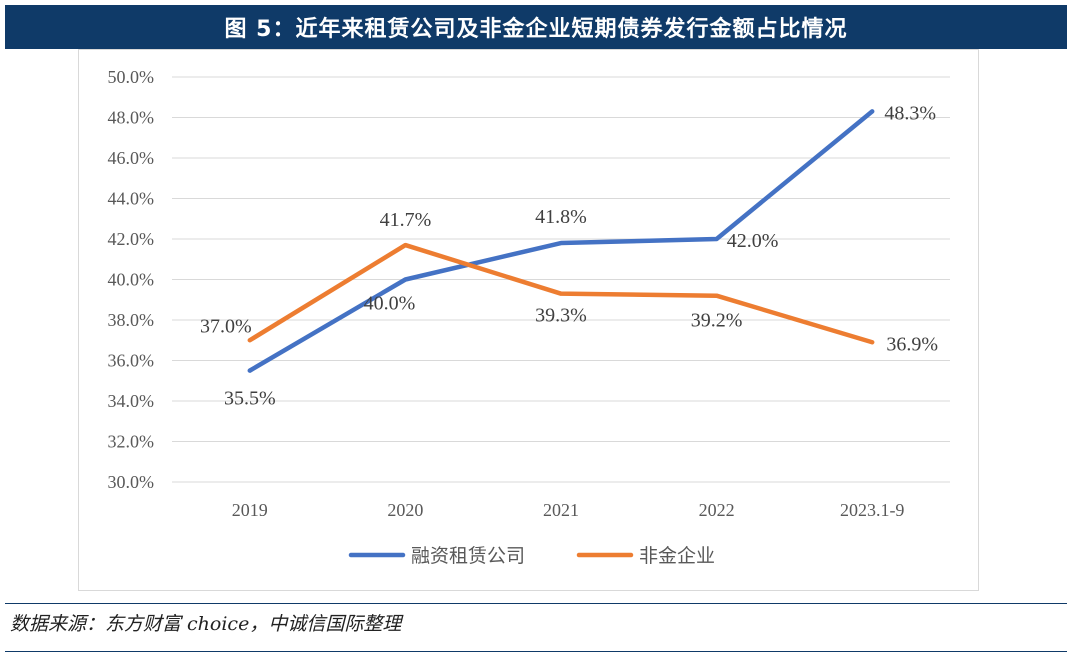 This screenshot has height=660, width=1072. Describe the element at coordinates (468, 556) in the screenshot. I see `legend-label: 融资租赁公司` at that location.